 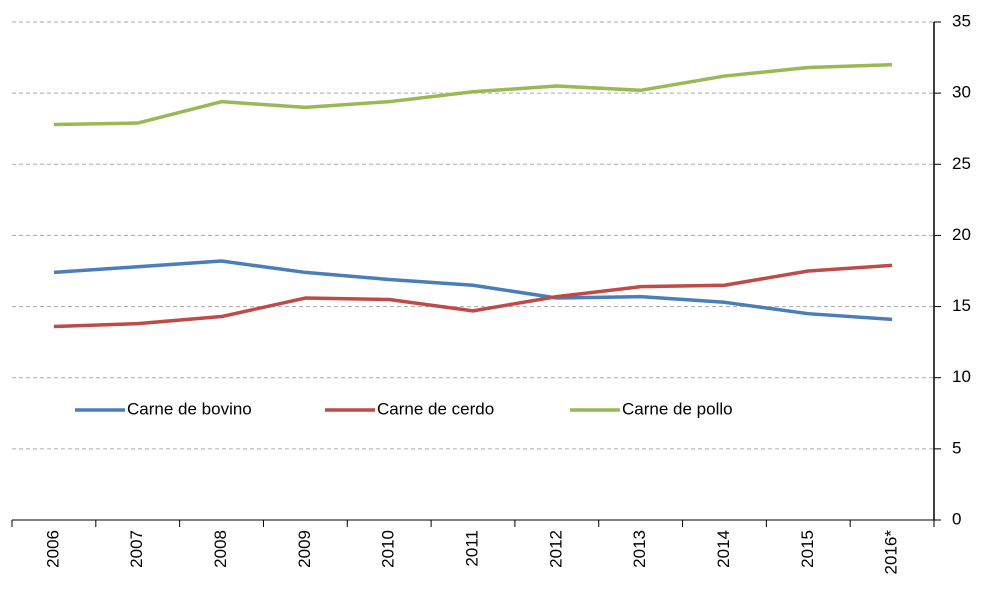 What do you see at coordinates (435, 408) in the screenshot?
I see `legend-label: Carne de cerdo` at bounding box center [435, 408].